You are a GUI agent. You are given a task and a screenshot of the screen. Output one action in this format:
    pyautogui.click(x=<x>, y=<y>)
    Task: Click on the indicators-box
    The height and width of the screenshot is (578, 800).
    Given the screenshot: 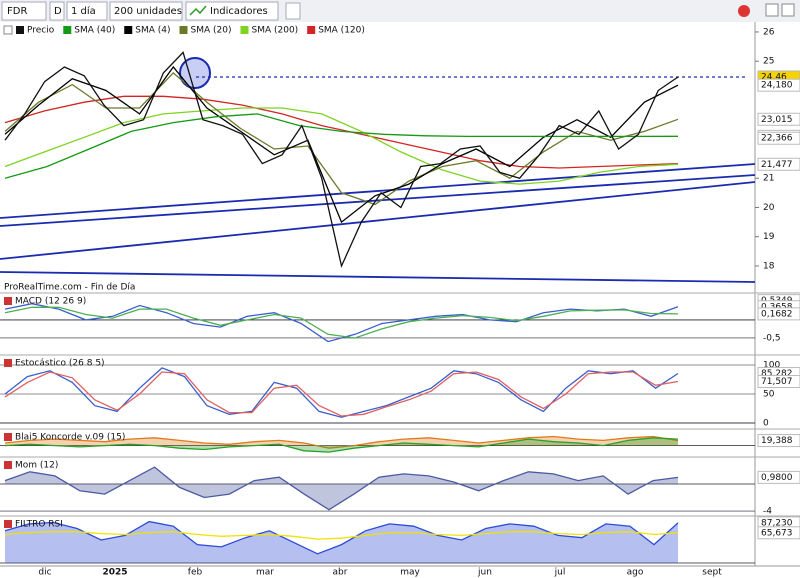 What is the action you would take?
    pyautogui.click(x=232, y=11)
    